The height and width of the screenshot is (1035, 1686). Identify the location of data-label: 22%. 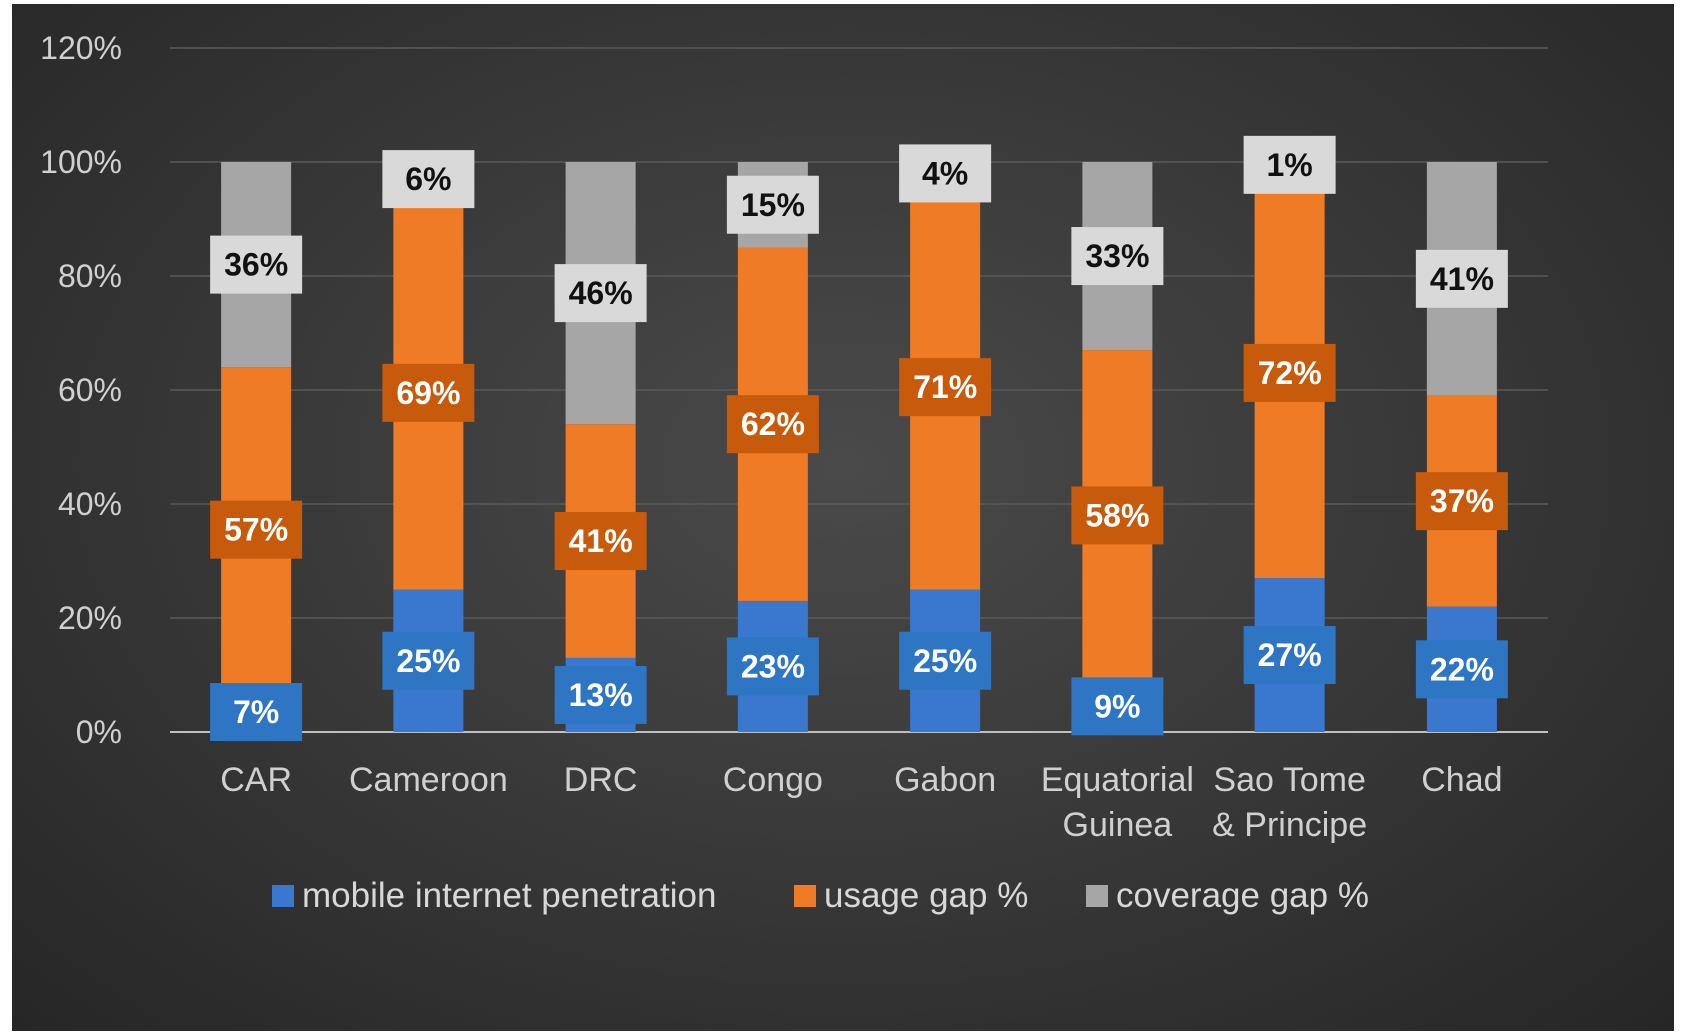
(1462, 669).